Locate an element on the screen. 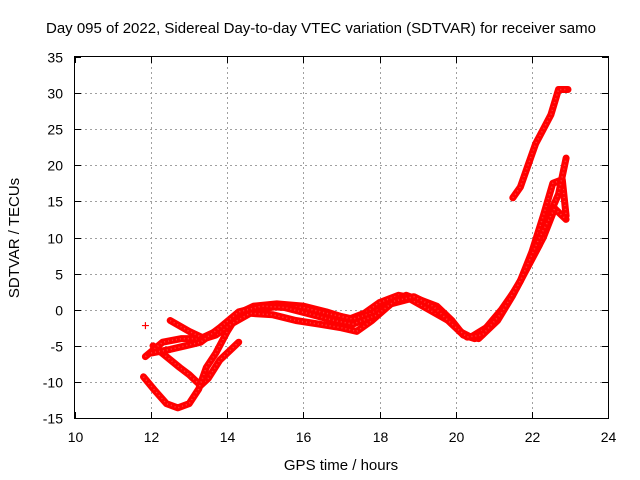 This screenshot has height=480, width=640. x-tick-label: 20 is located at coordinates (457, 437).